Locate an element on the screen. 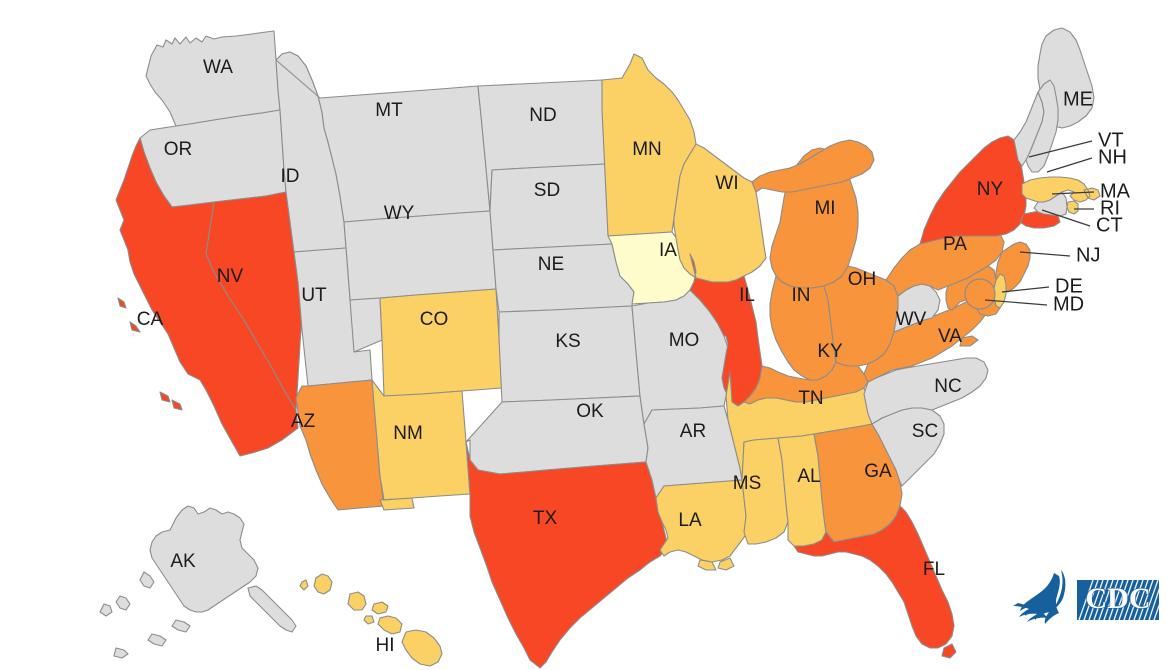  state-OK is located at coordinates (557, 435).